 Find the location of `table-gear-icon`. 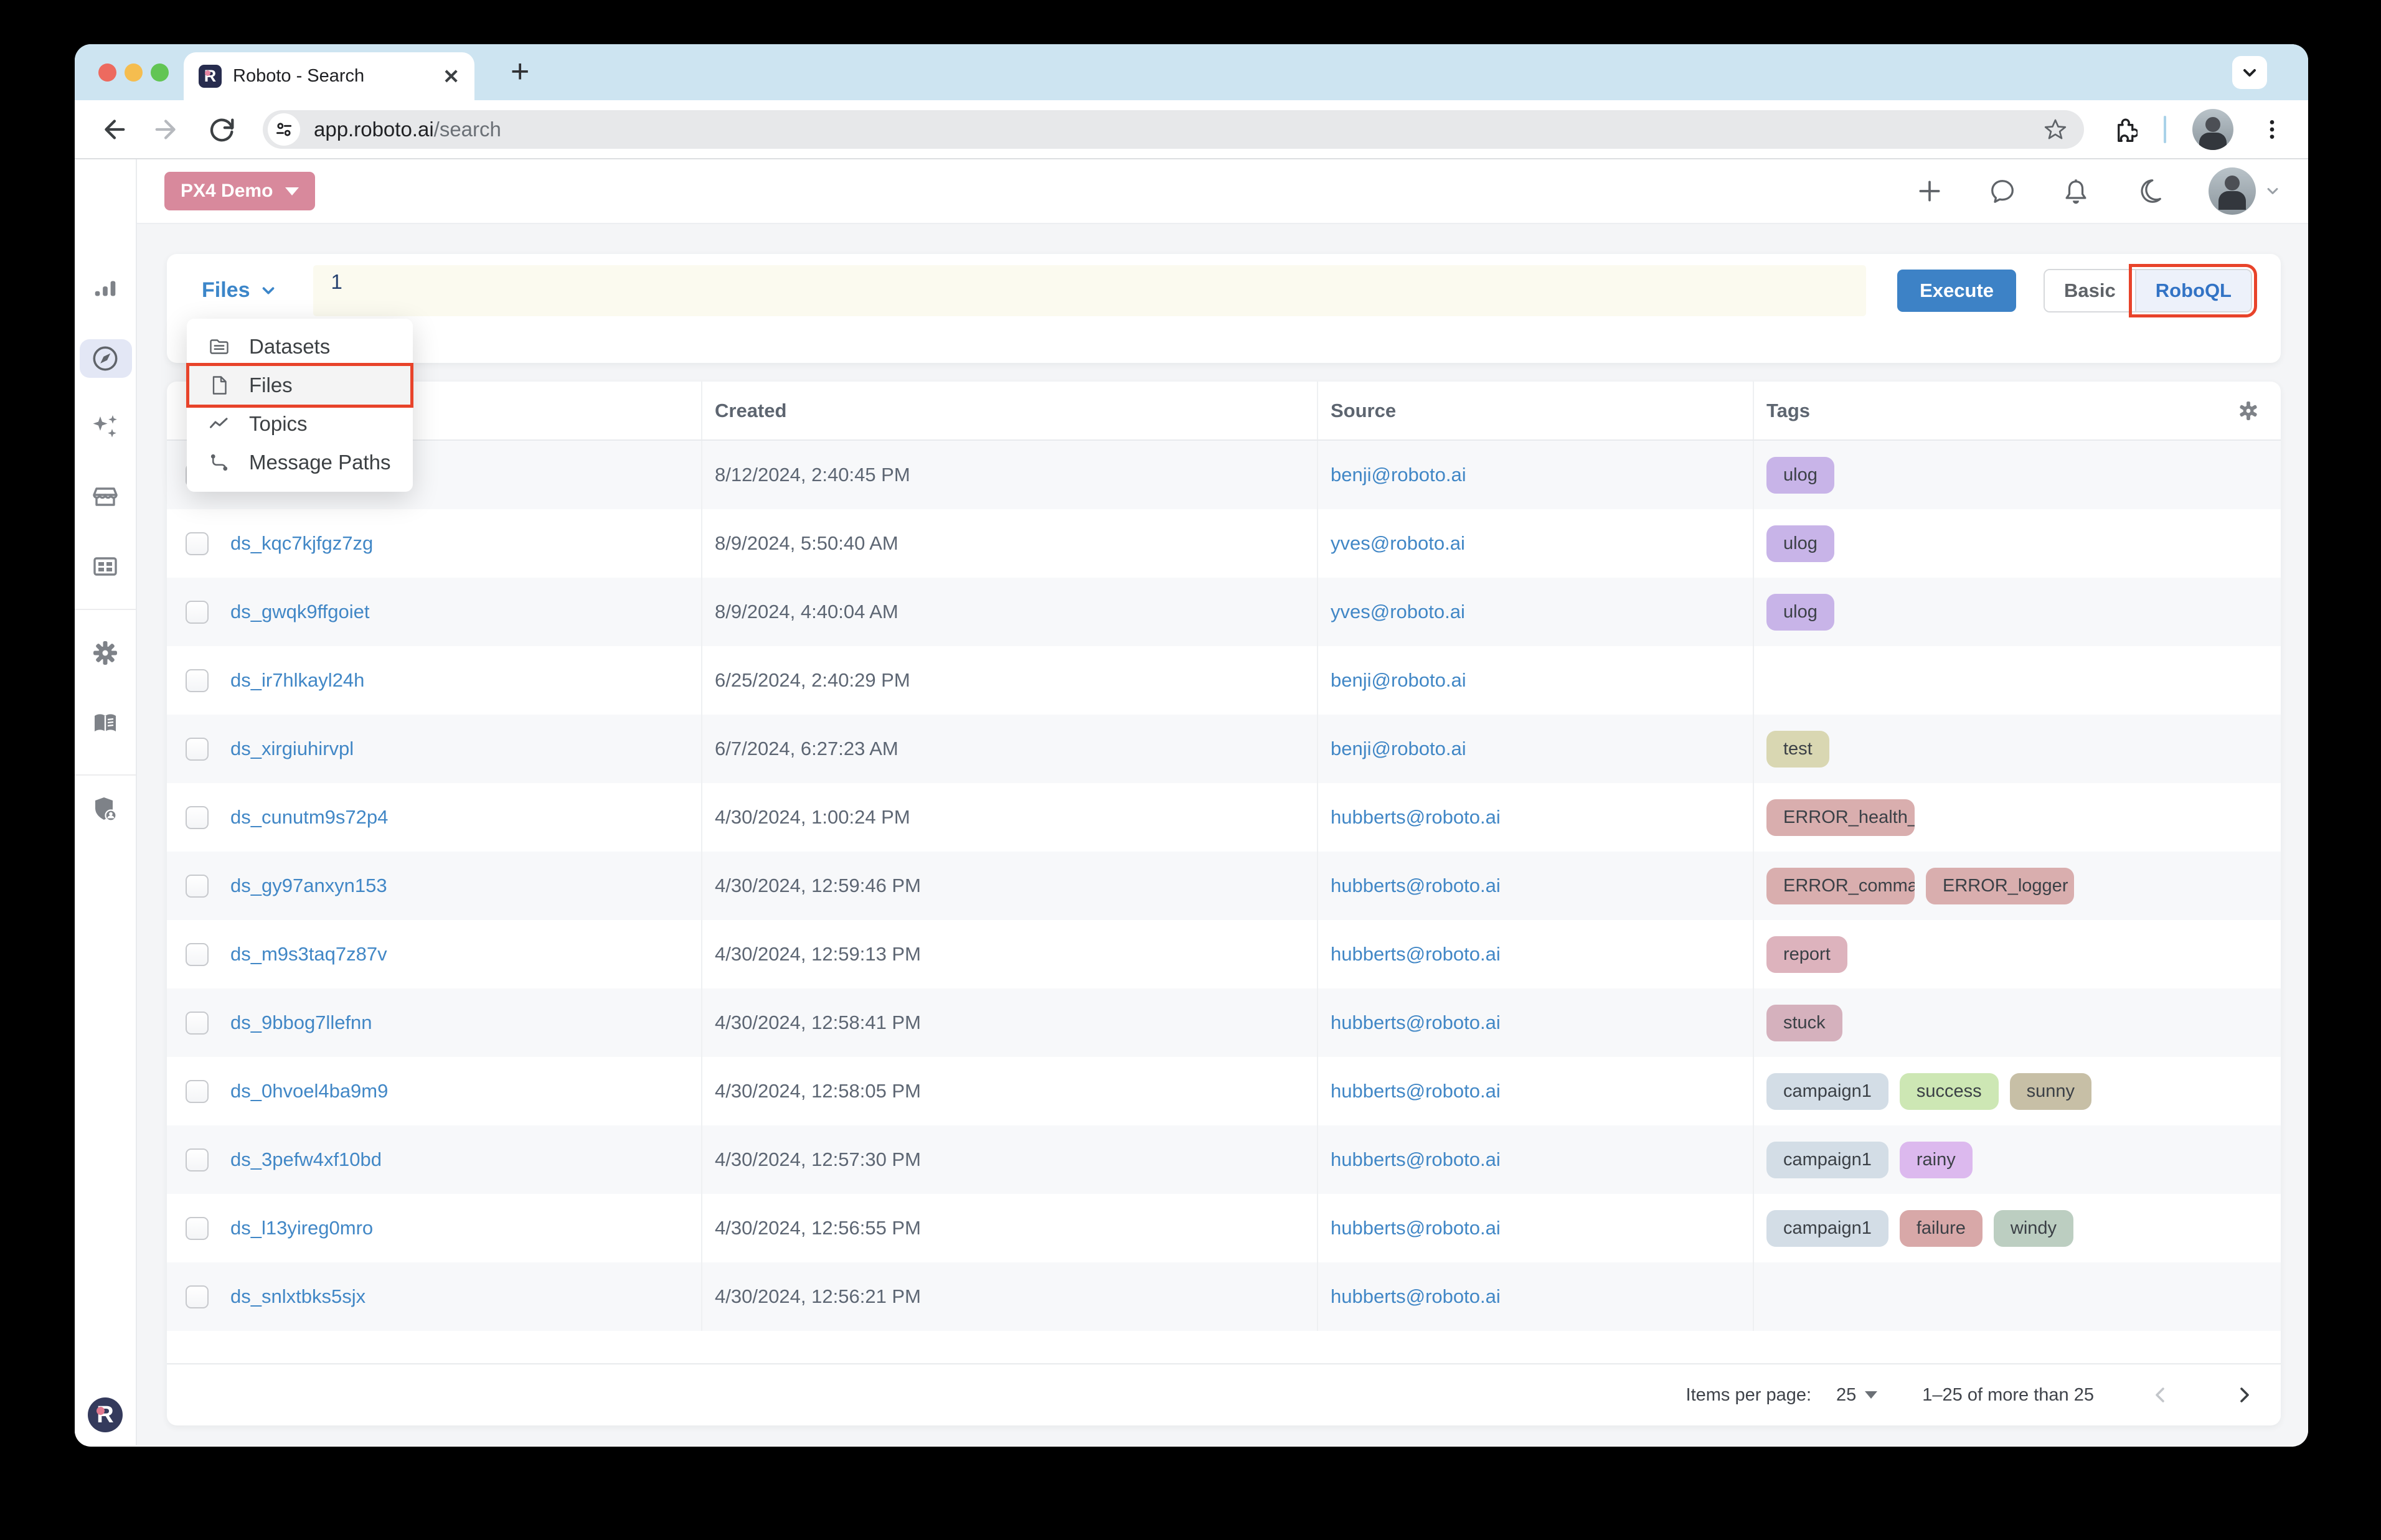

table-gear-icon is located at coordinates (2248, 410).